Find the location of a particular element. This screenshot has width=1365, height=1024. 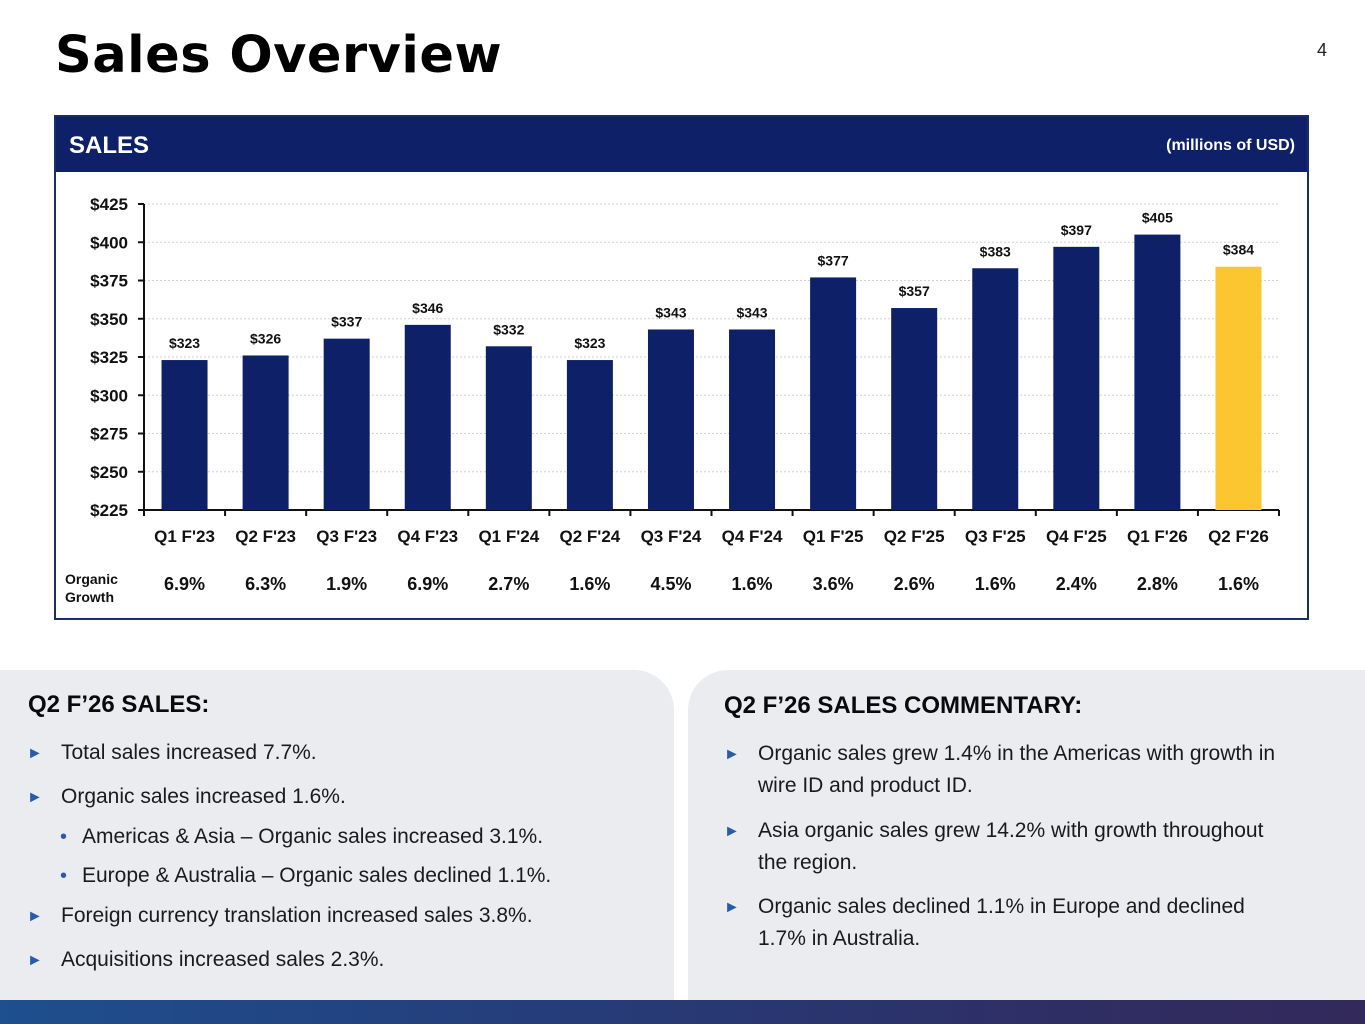

x-tick-label: Q2 F'26 is located at coordinates (1238, 536).